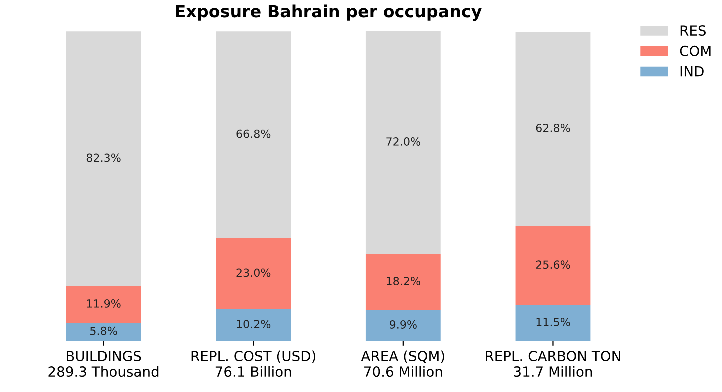 This screenshot has width=722, height=392. I want to click on data-label: 9.9%, so click(403, 324).